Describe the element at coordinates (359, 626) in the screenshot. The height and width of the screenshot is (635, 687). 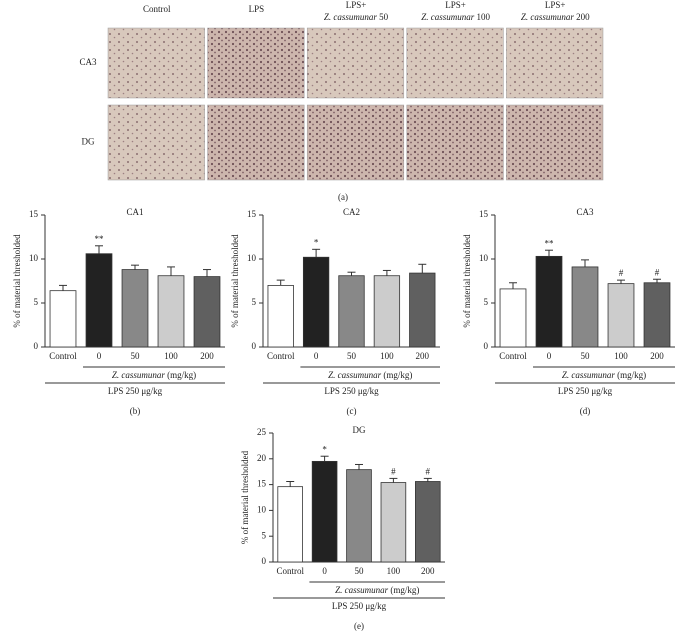
I see `panel-label: (e)` at that location.